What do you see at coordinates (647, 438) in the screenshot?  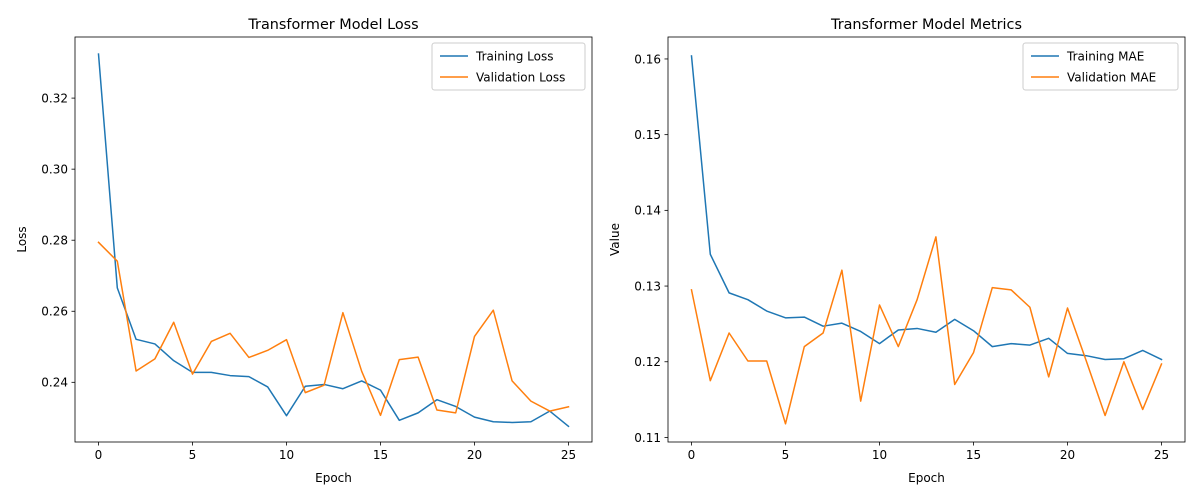 I see `y-tick-label: 0.11` at bounding box center [647, 438].